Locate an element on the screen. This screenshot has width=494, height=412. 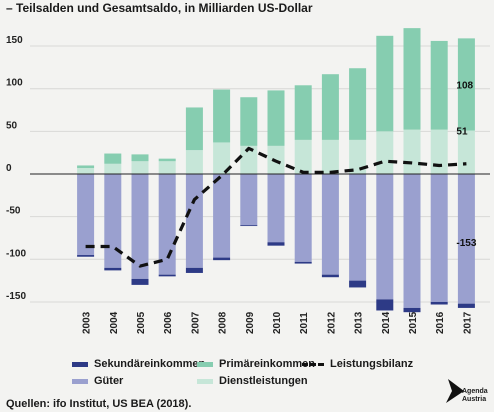
y-tick-label: 100 is located at coordinates (14, 83).